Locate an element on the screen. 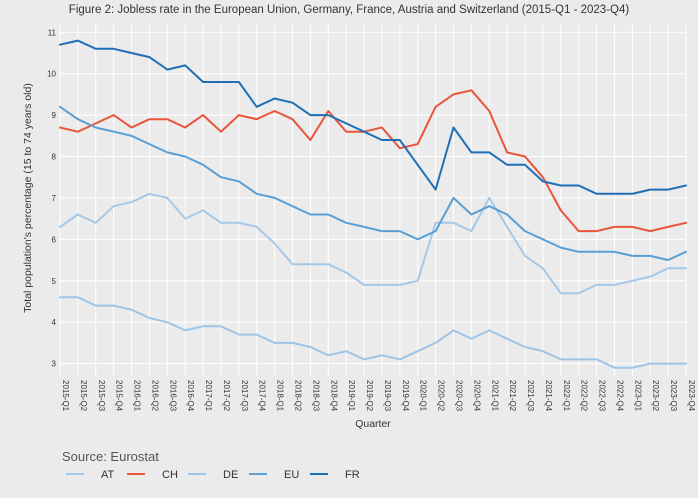 This screenshot has height=498, width=698. x-tick-label: 2021-Q1 is located at coordinates (494, 396).